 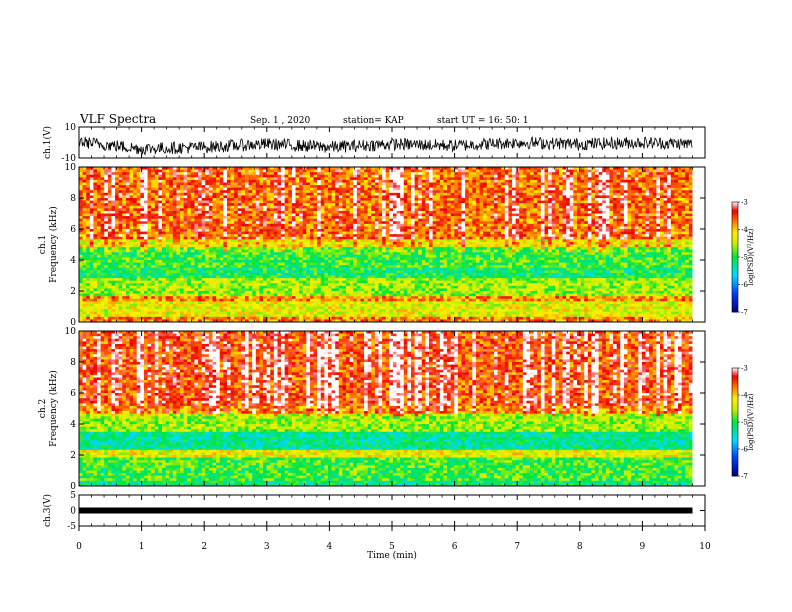 What do you see at coordinates (142, 547) in the screenshot?
I see `x-tick-label: 1` at bounding box center [142, 547].